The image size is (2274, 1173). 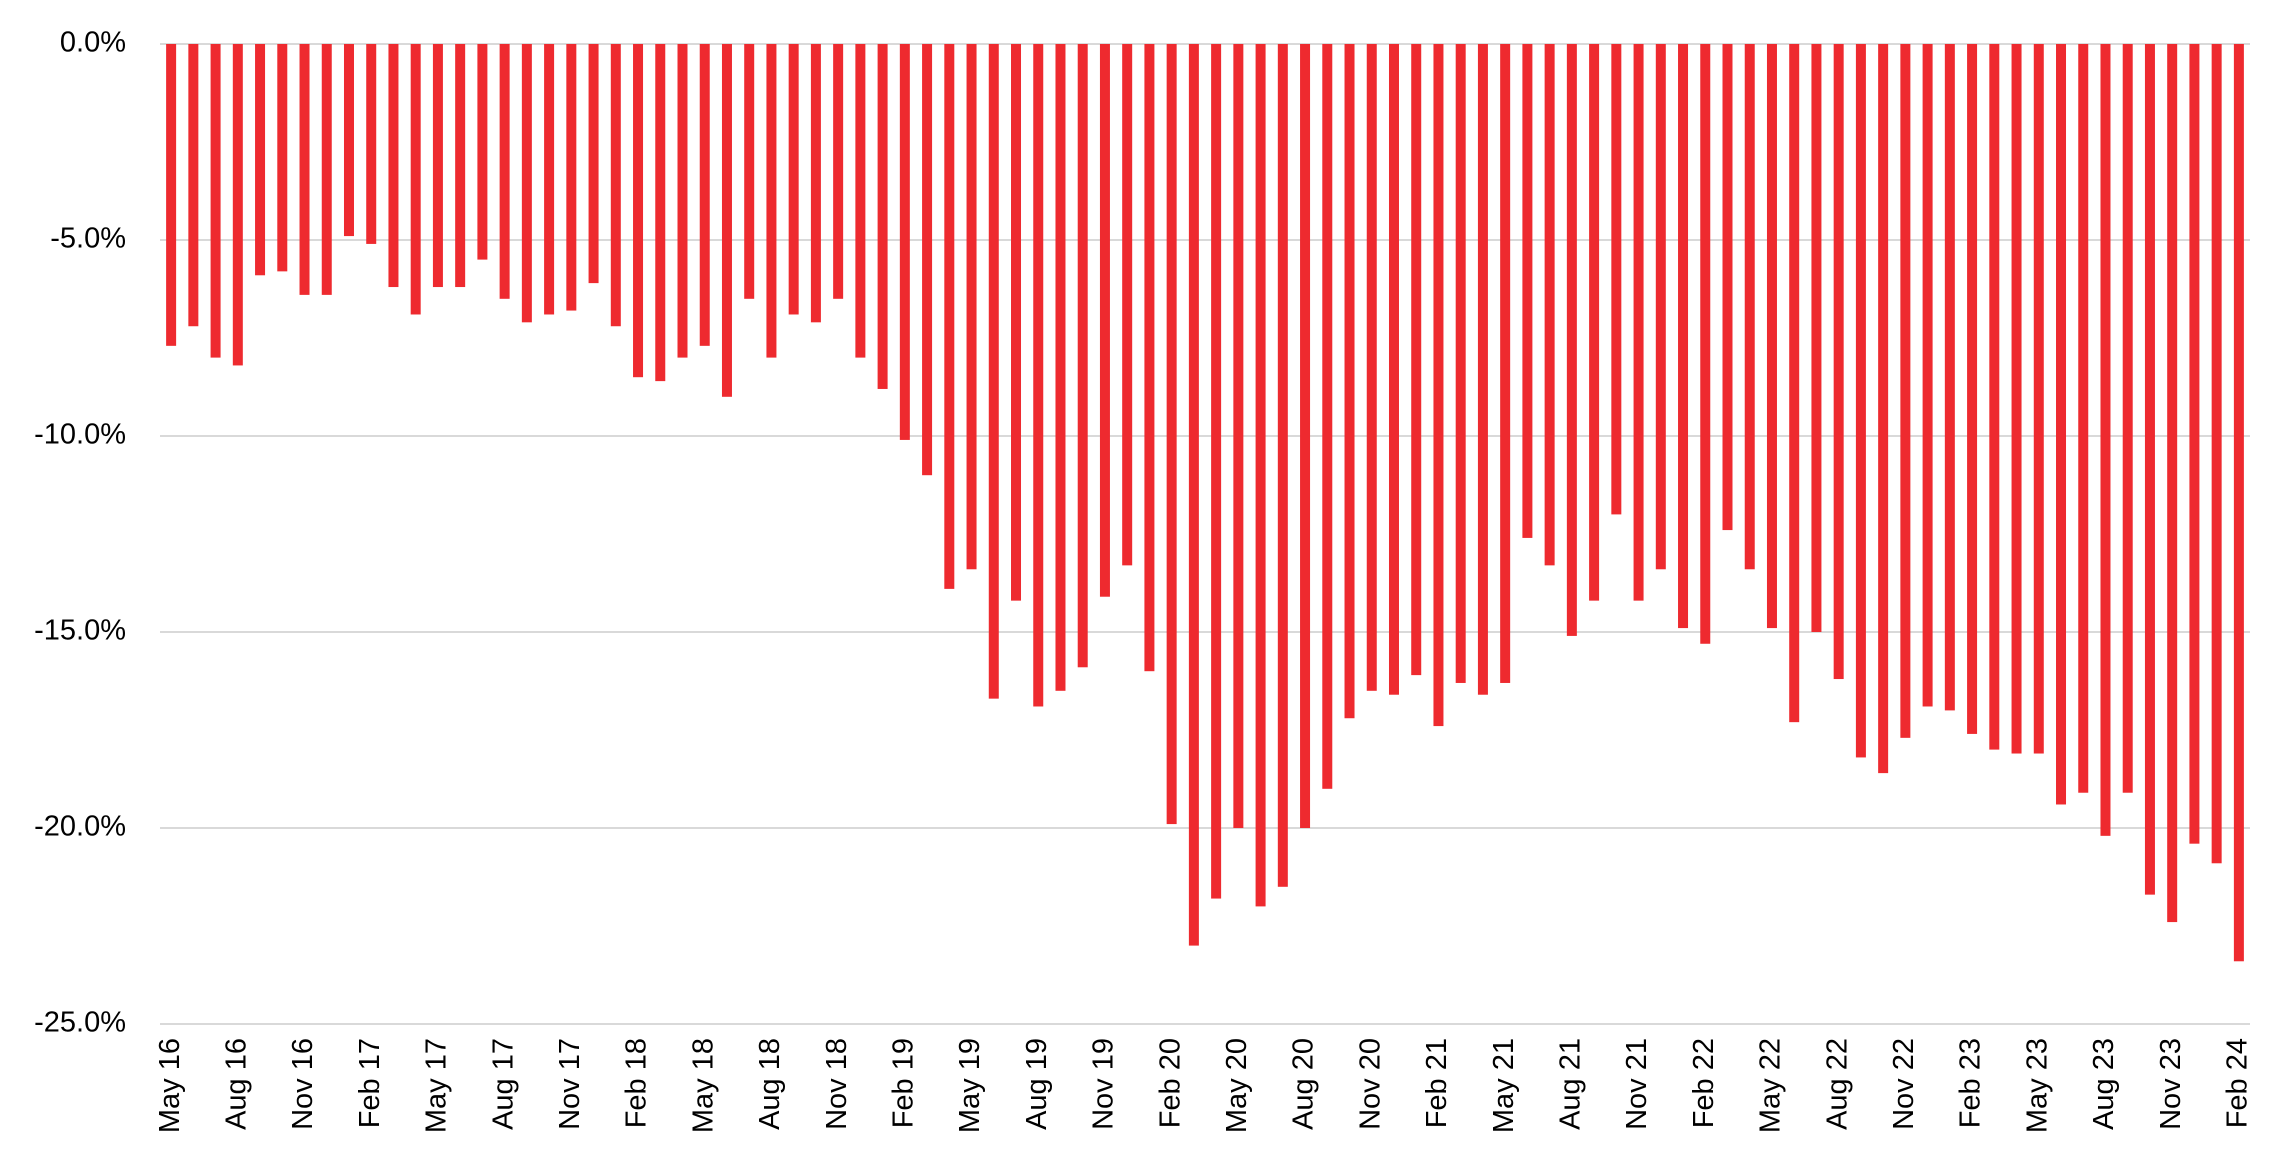 What do you see at coordinates (970, 1085) in the screenshot?
I see `x-tick-label: May 19` at bounding box center [970, 1085].